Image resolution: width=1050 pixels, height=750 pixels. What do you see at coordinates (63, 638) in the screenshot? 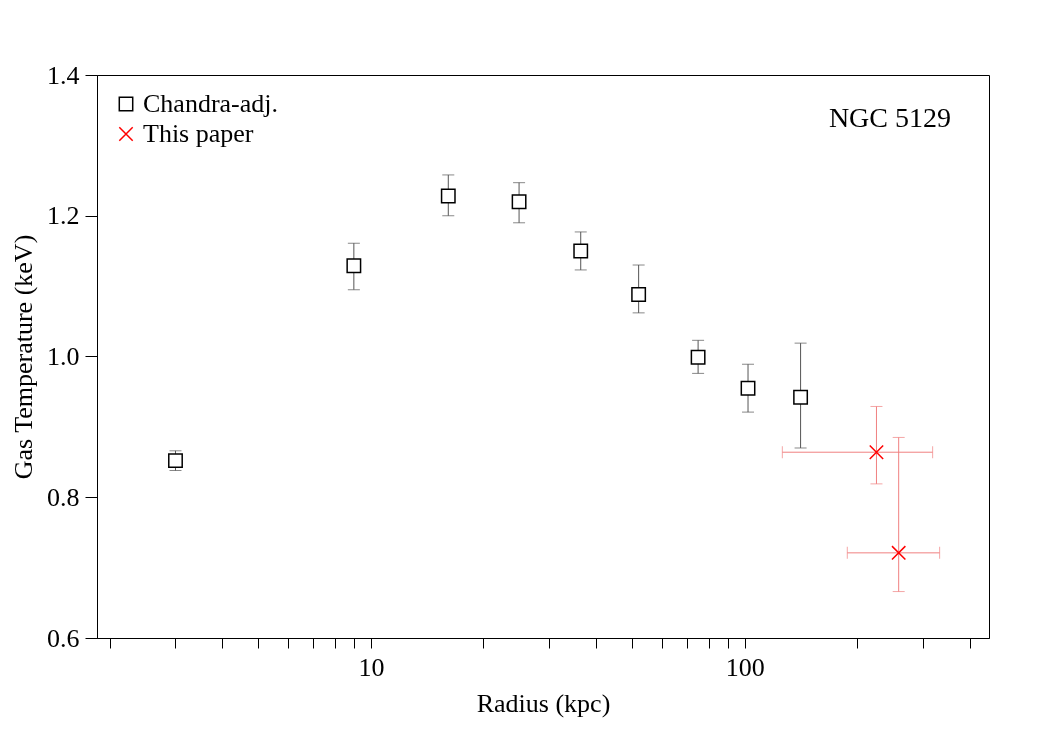
I see `y-tick-label: 0.6` at bounding box center [63, 638].